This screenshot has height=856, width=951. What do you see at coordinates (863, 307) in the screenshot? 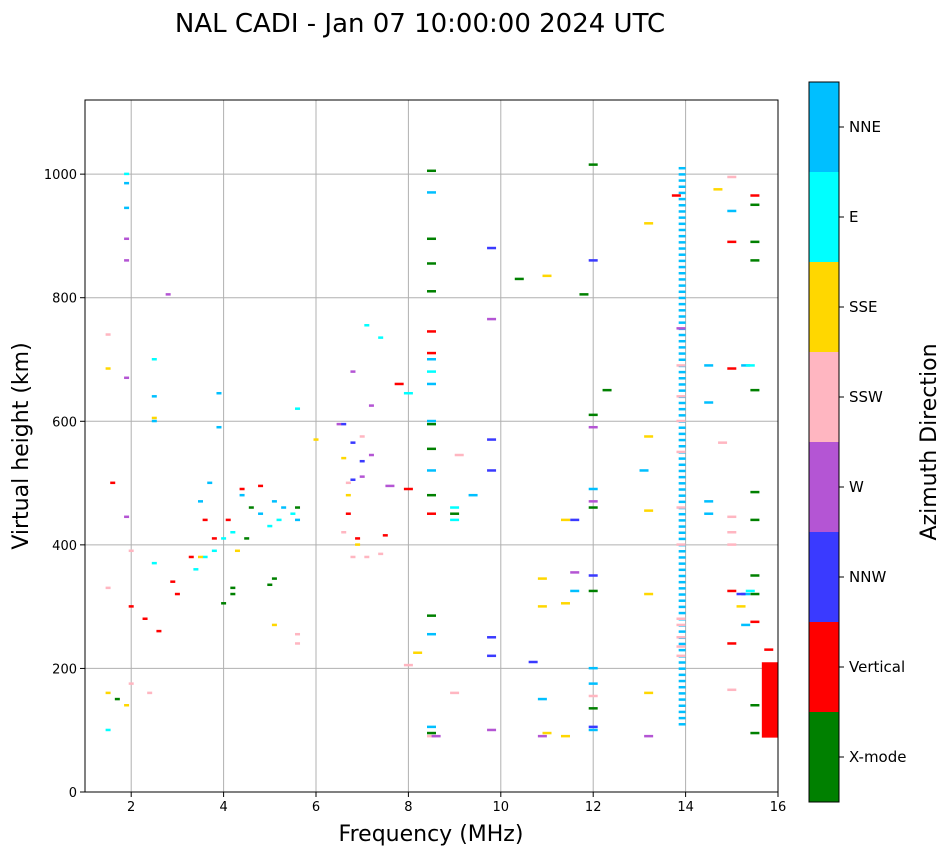
I see `colorbar-tick-label: SSE` at bounding box center [863, 307].